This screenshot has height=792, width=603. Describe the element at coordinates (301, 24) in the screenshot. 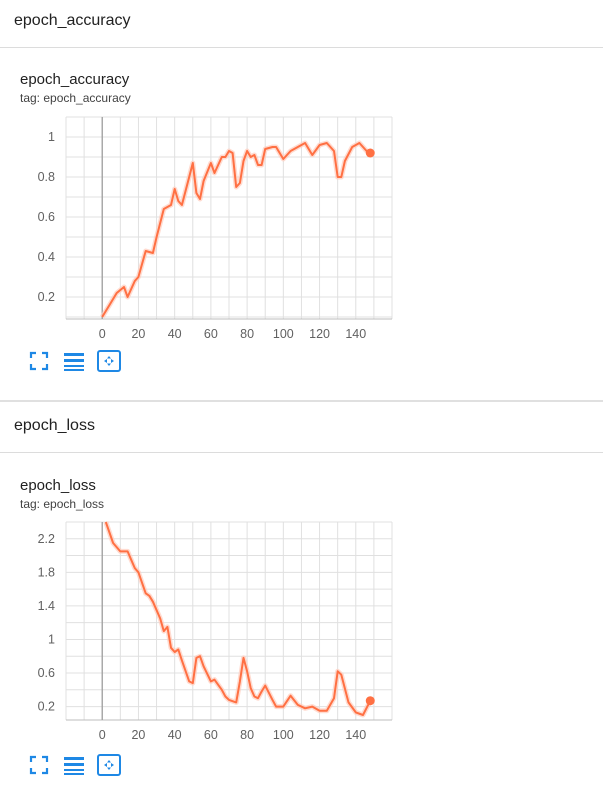

I see `section-header: epoch_accuracy` at that location.